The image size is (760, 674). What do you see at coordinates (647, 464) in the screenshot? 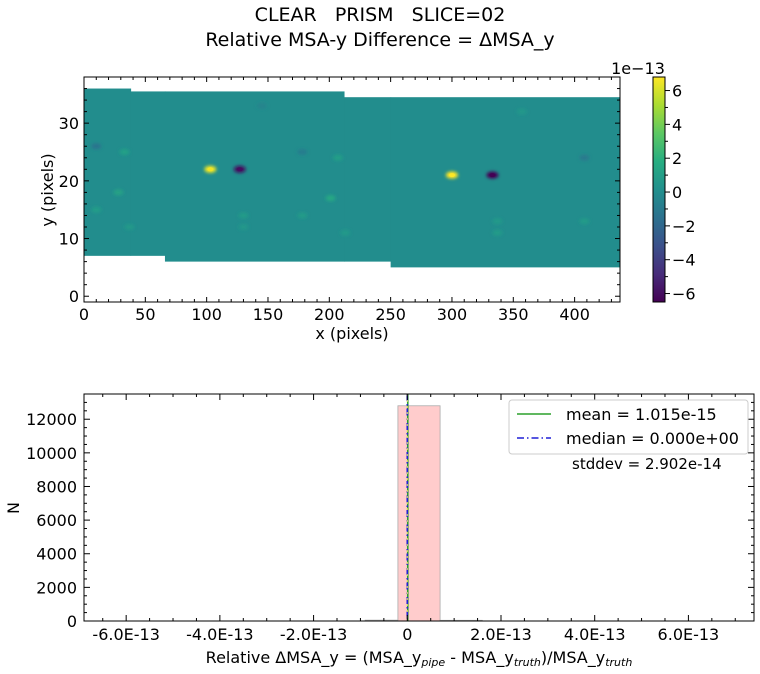
I see `stddev-annotation: stddev = 2.902e-14` at bounding box center [647, 464].